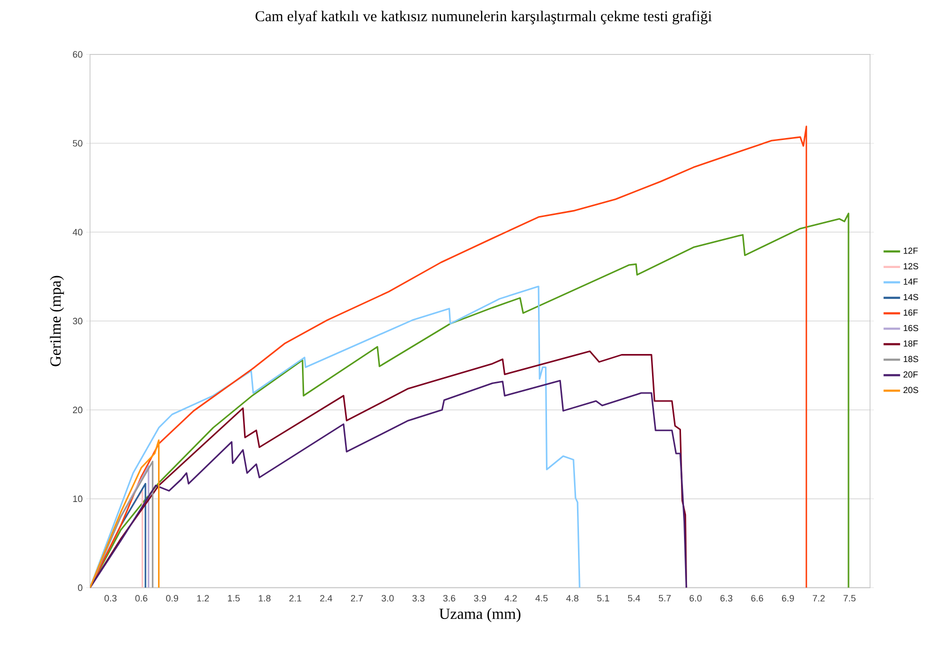  What do you see at coordinates (77, 143) in the screenshot?
I see `y-tick-label: 50` at bounding box center [77, 143].